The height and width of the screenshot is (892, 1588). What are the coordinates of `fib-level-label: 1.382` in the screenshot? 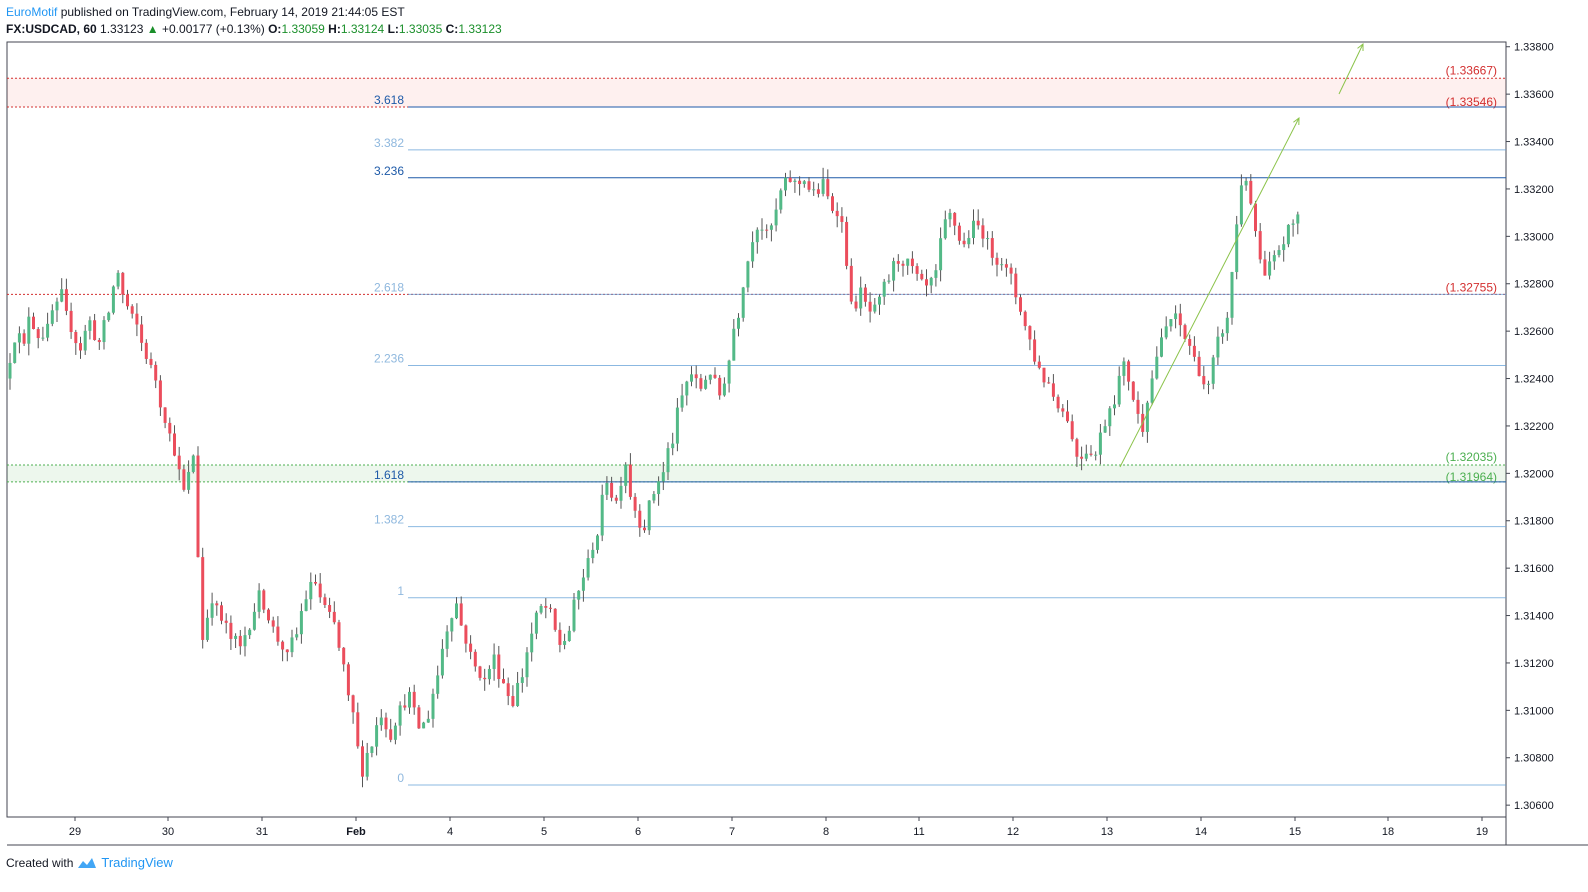 It's located at (389, 520).